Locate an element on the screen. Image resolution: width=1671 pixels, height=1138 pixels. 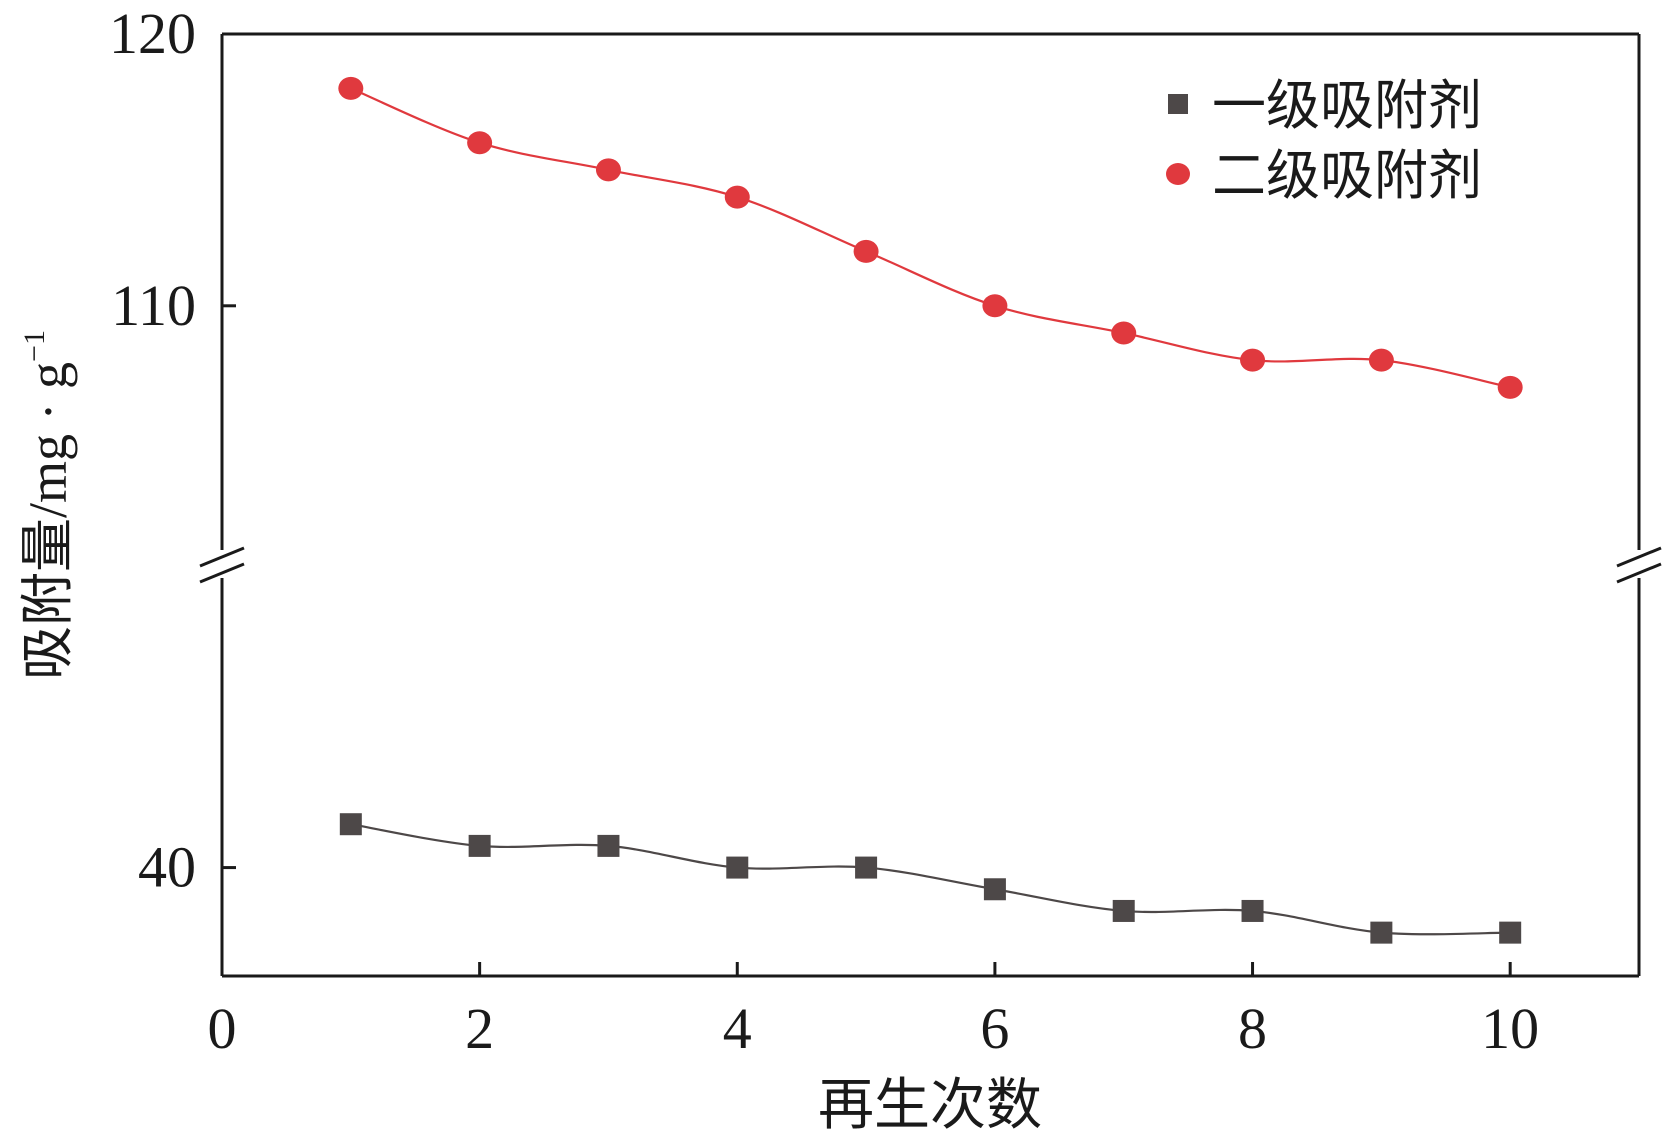
legend-label-series-2: 二级吸附剂 is located at coordinates (1347, 176).